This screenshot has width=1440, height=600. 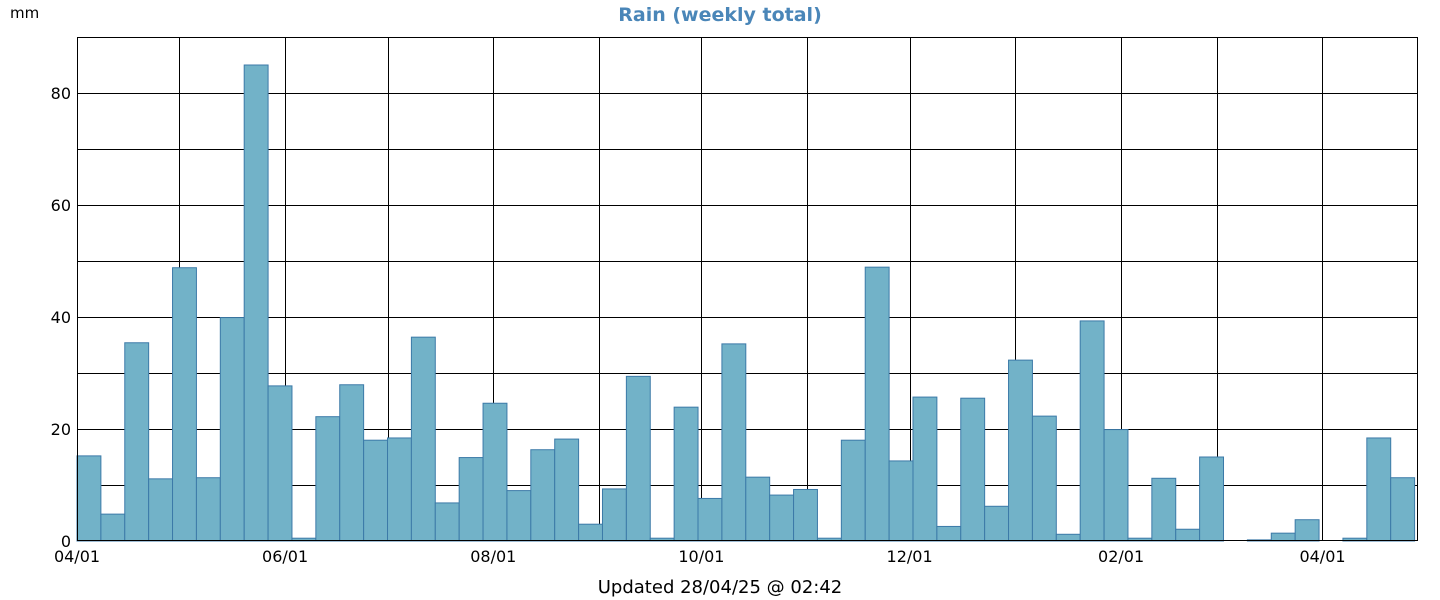 I want to click on y-tick-label: 80, so click(x=61, y=93).